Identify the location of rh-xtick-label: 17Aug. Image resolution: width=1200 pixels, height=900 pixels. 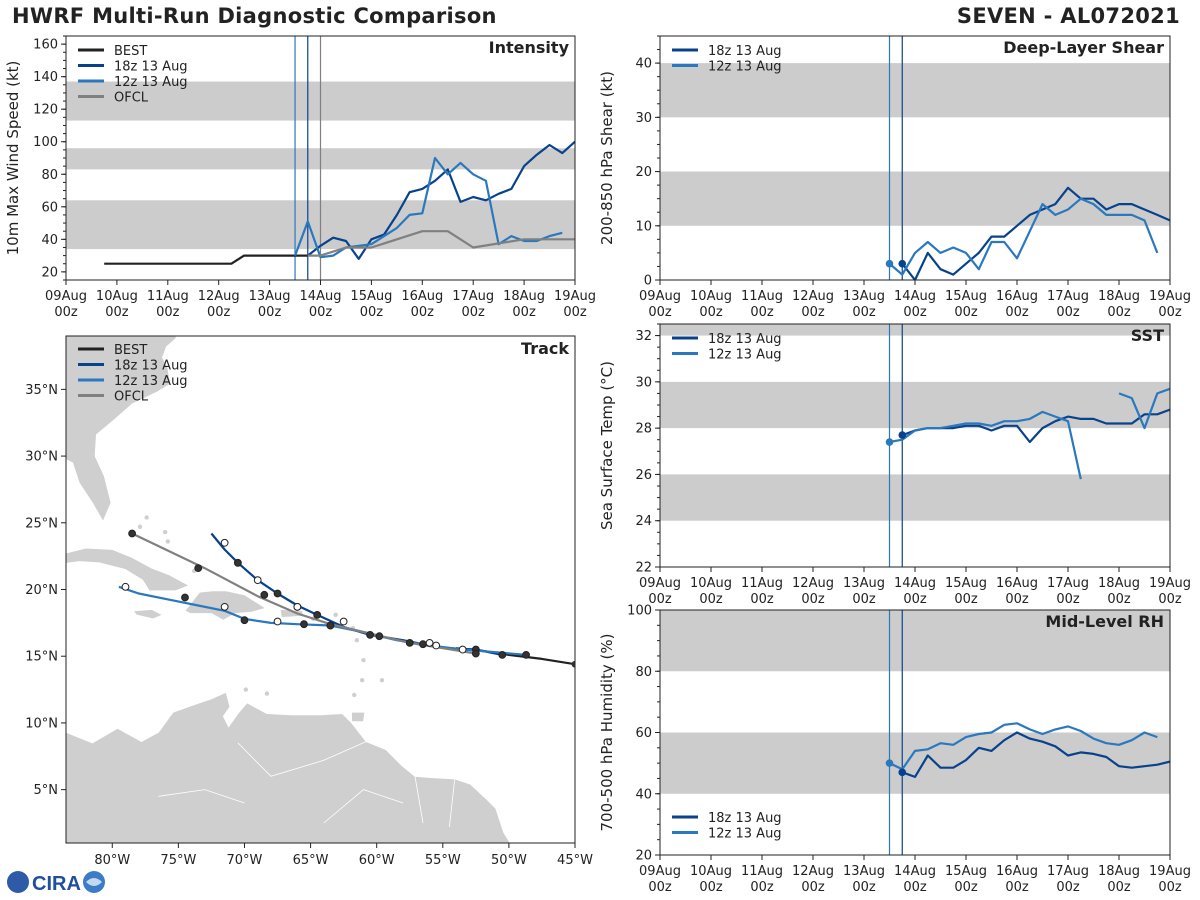
(1068, 871).